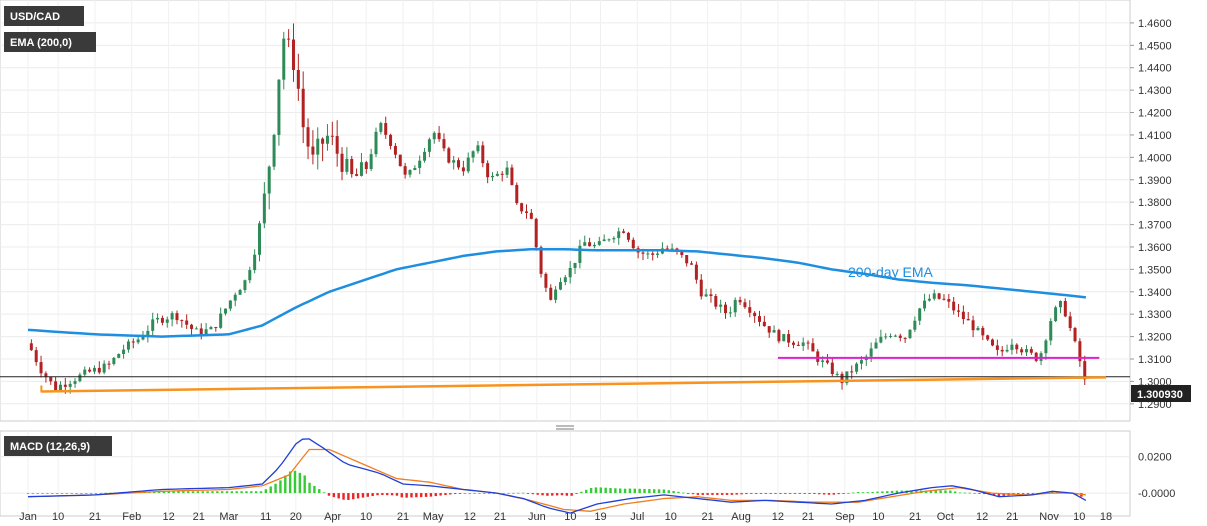  What do you see at coordinates (1155, 203) in the screenshot?
I see `price-tick-label: 1.3800` at bounding box center [1155, 203].